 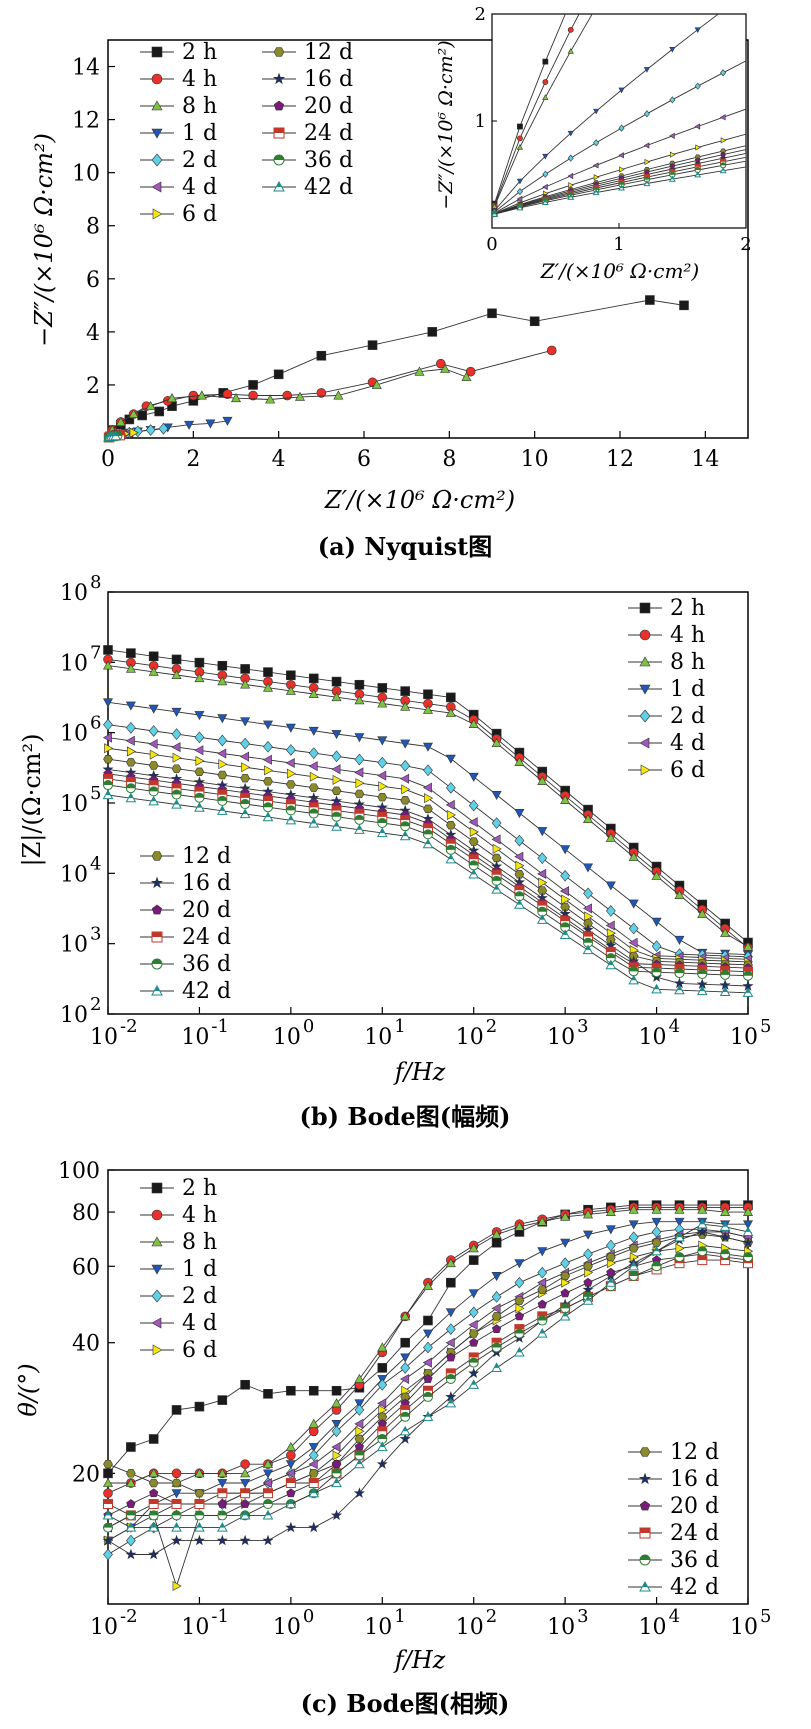 I want to click on nyquist-xtick-label-1: 2, so click(x=193, y=459).